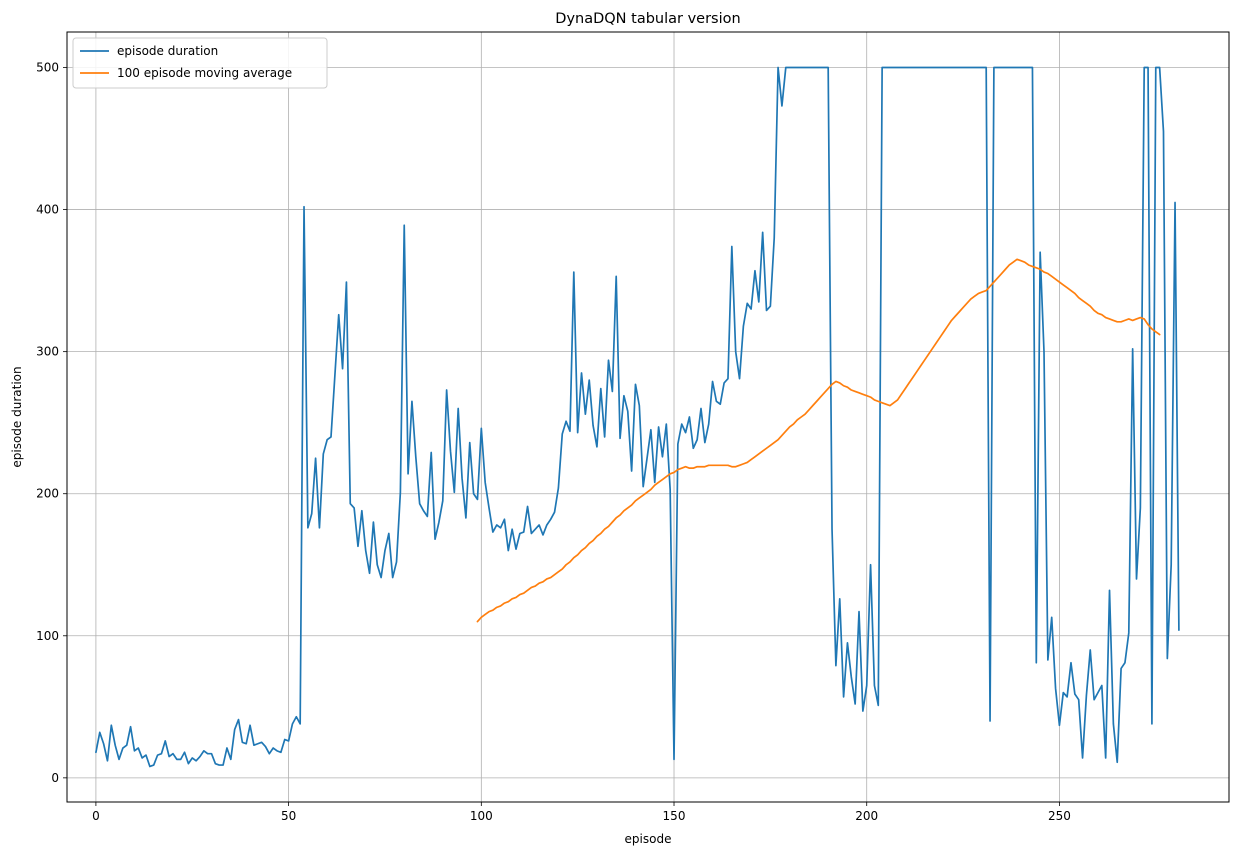 Image resolution: width=1238 pixels, height=855 pixels. Describe the element at coordinates (47, 636) in the screenshot. I see `y-tick-label: 100` at that location.